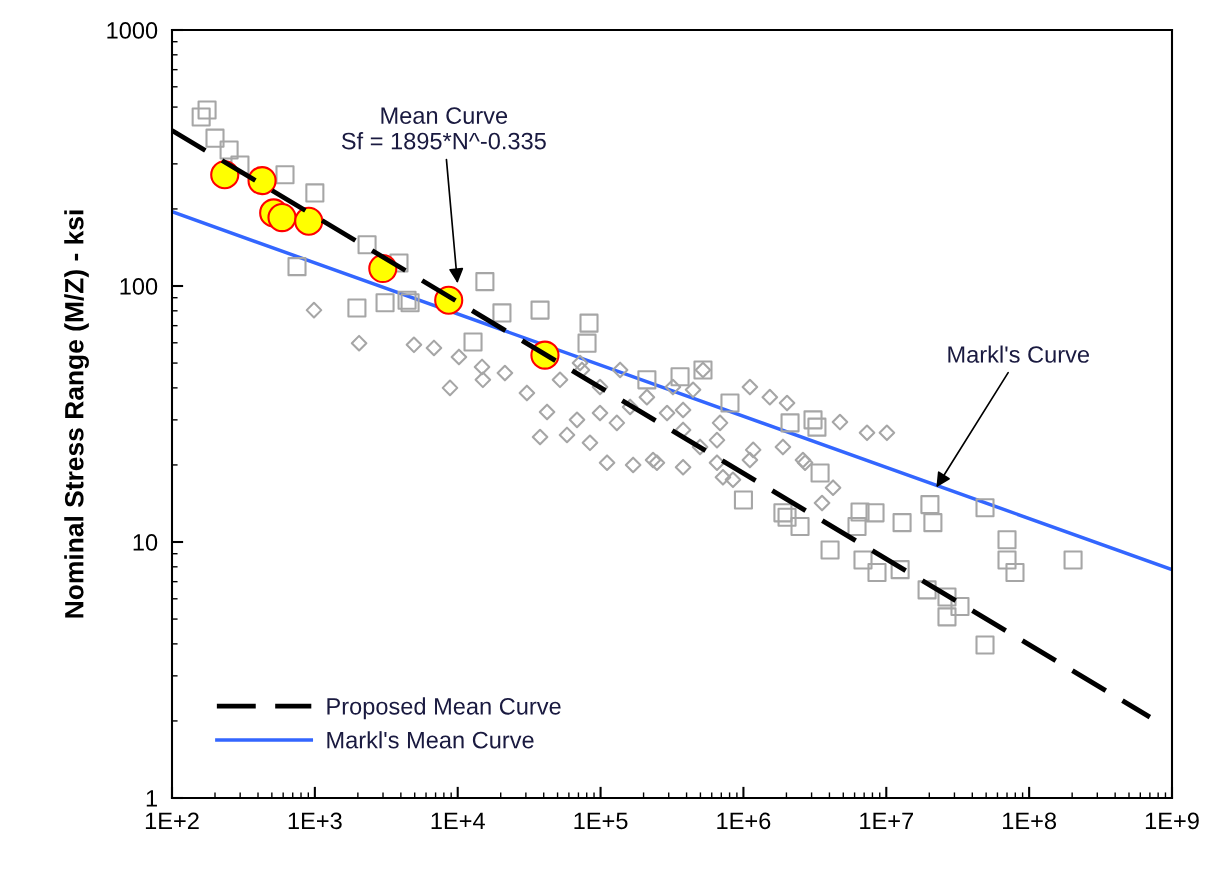  Describe the element at coordinates (76, 414) in the screenshot. I see `y-axis-title: Nominal Stress Range (M/Z) - ksi` at that location.